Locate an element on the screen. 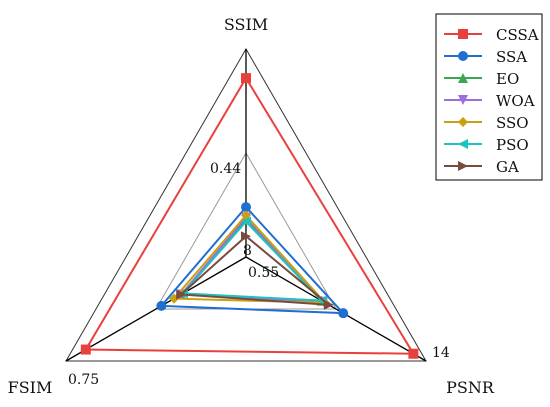 The image size is (550, 407). series-line-ssa is located at coordinates (252, 260).